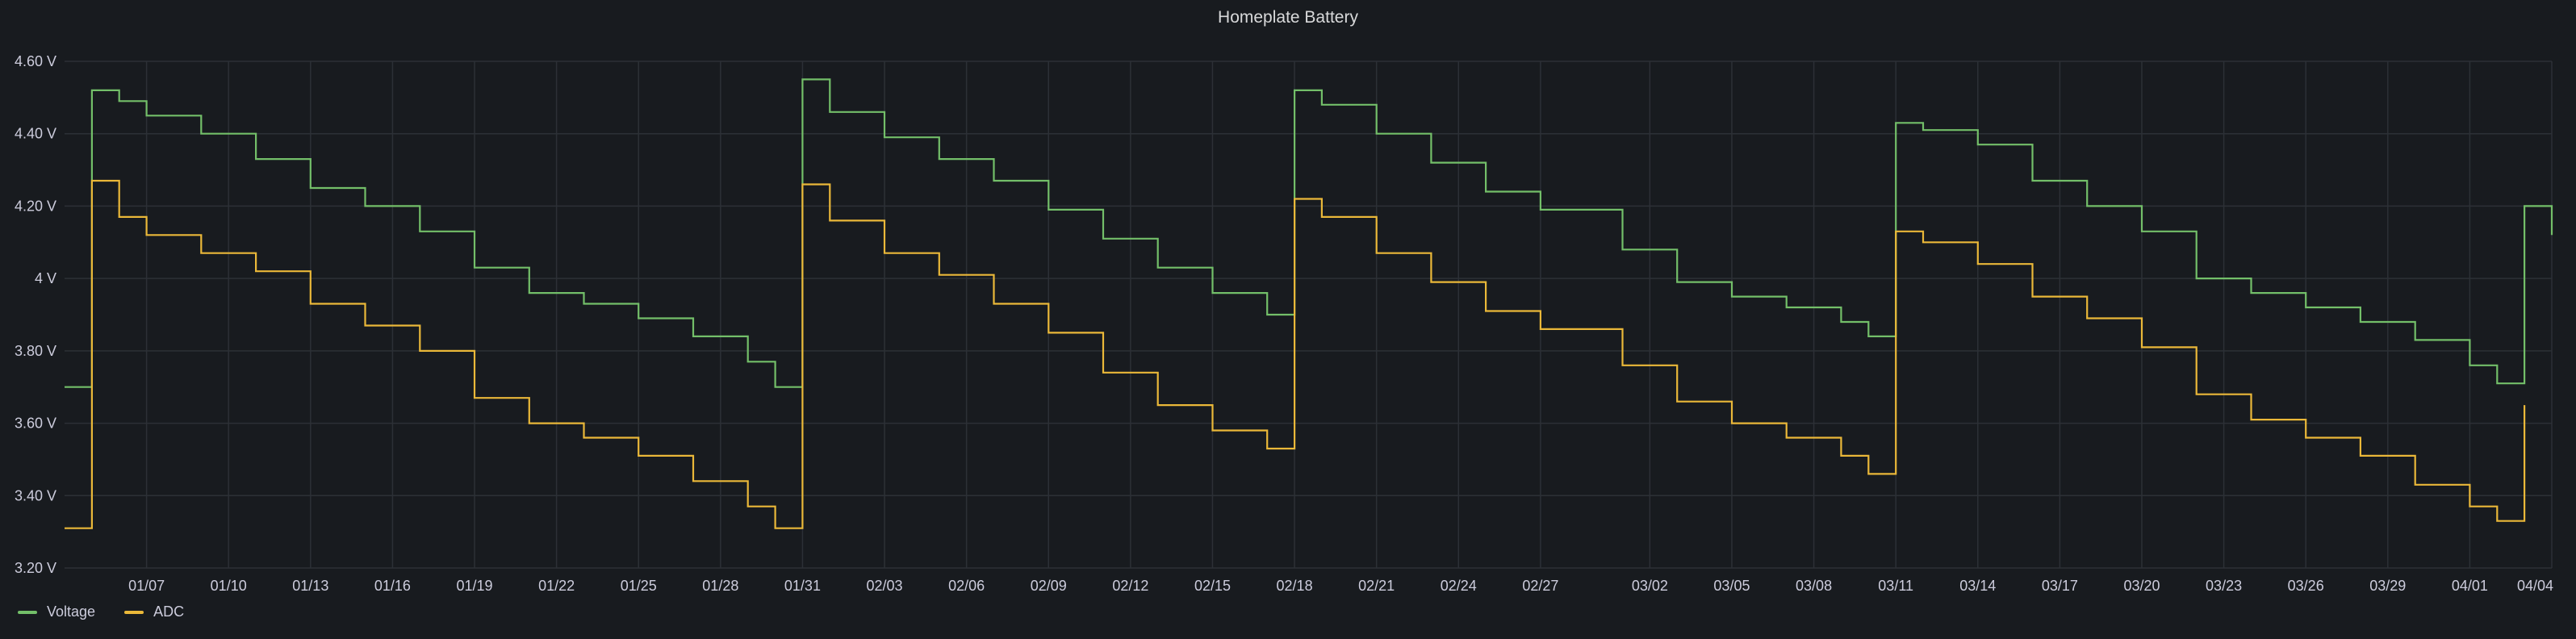 The height and width of the screenshot is (639, 2576). What do you see at coordinates (2535, 586) in the screenshot?
I see `x-tick-label: 04/04` at bounding box center [2535, 586].